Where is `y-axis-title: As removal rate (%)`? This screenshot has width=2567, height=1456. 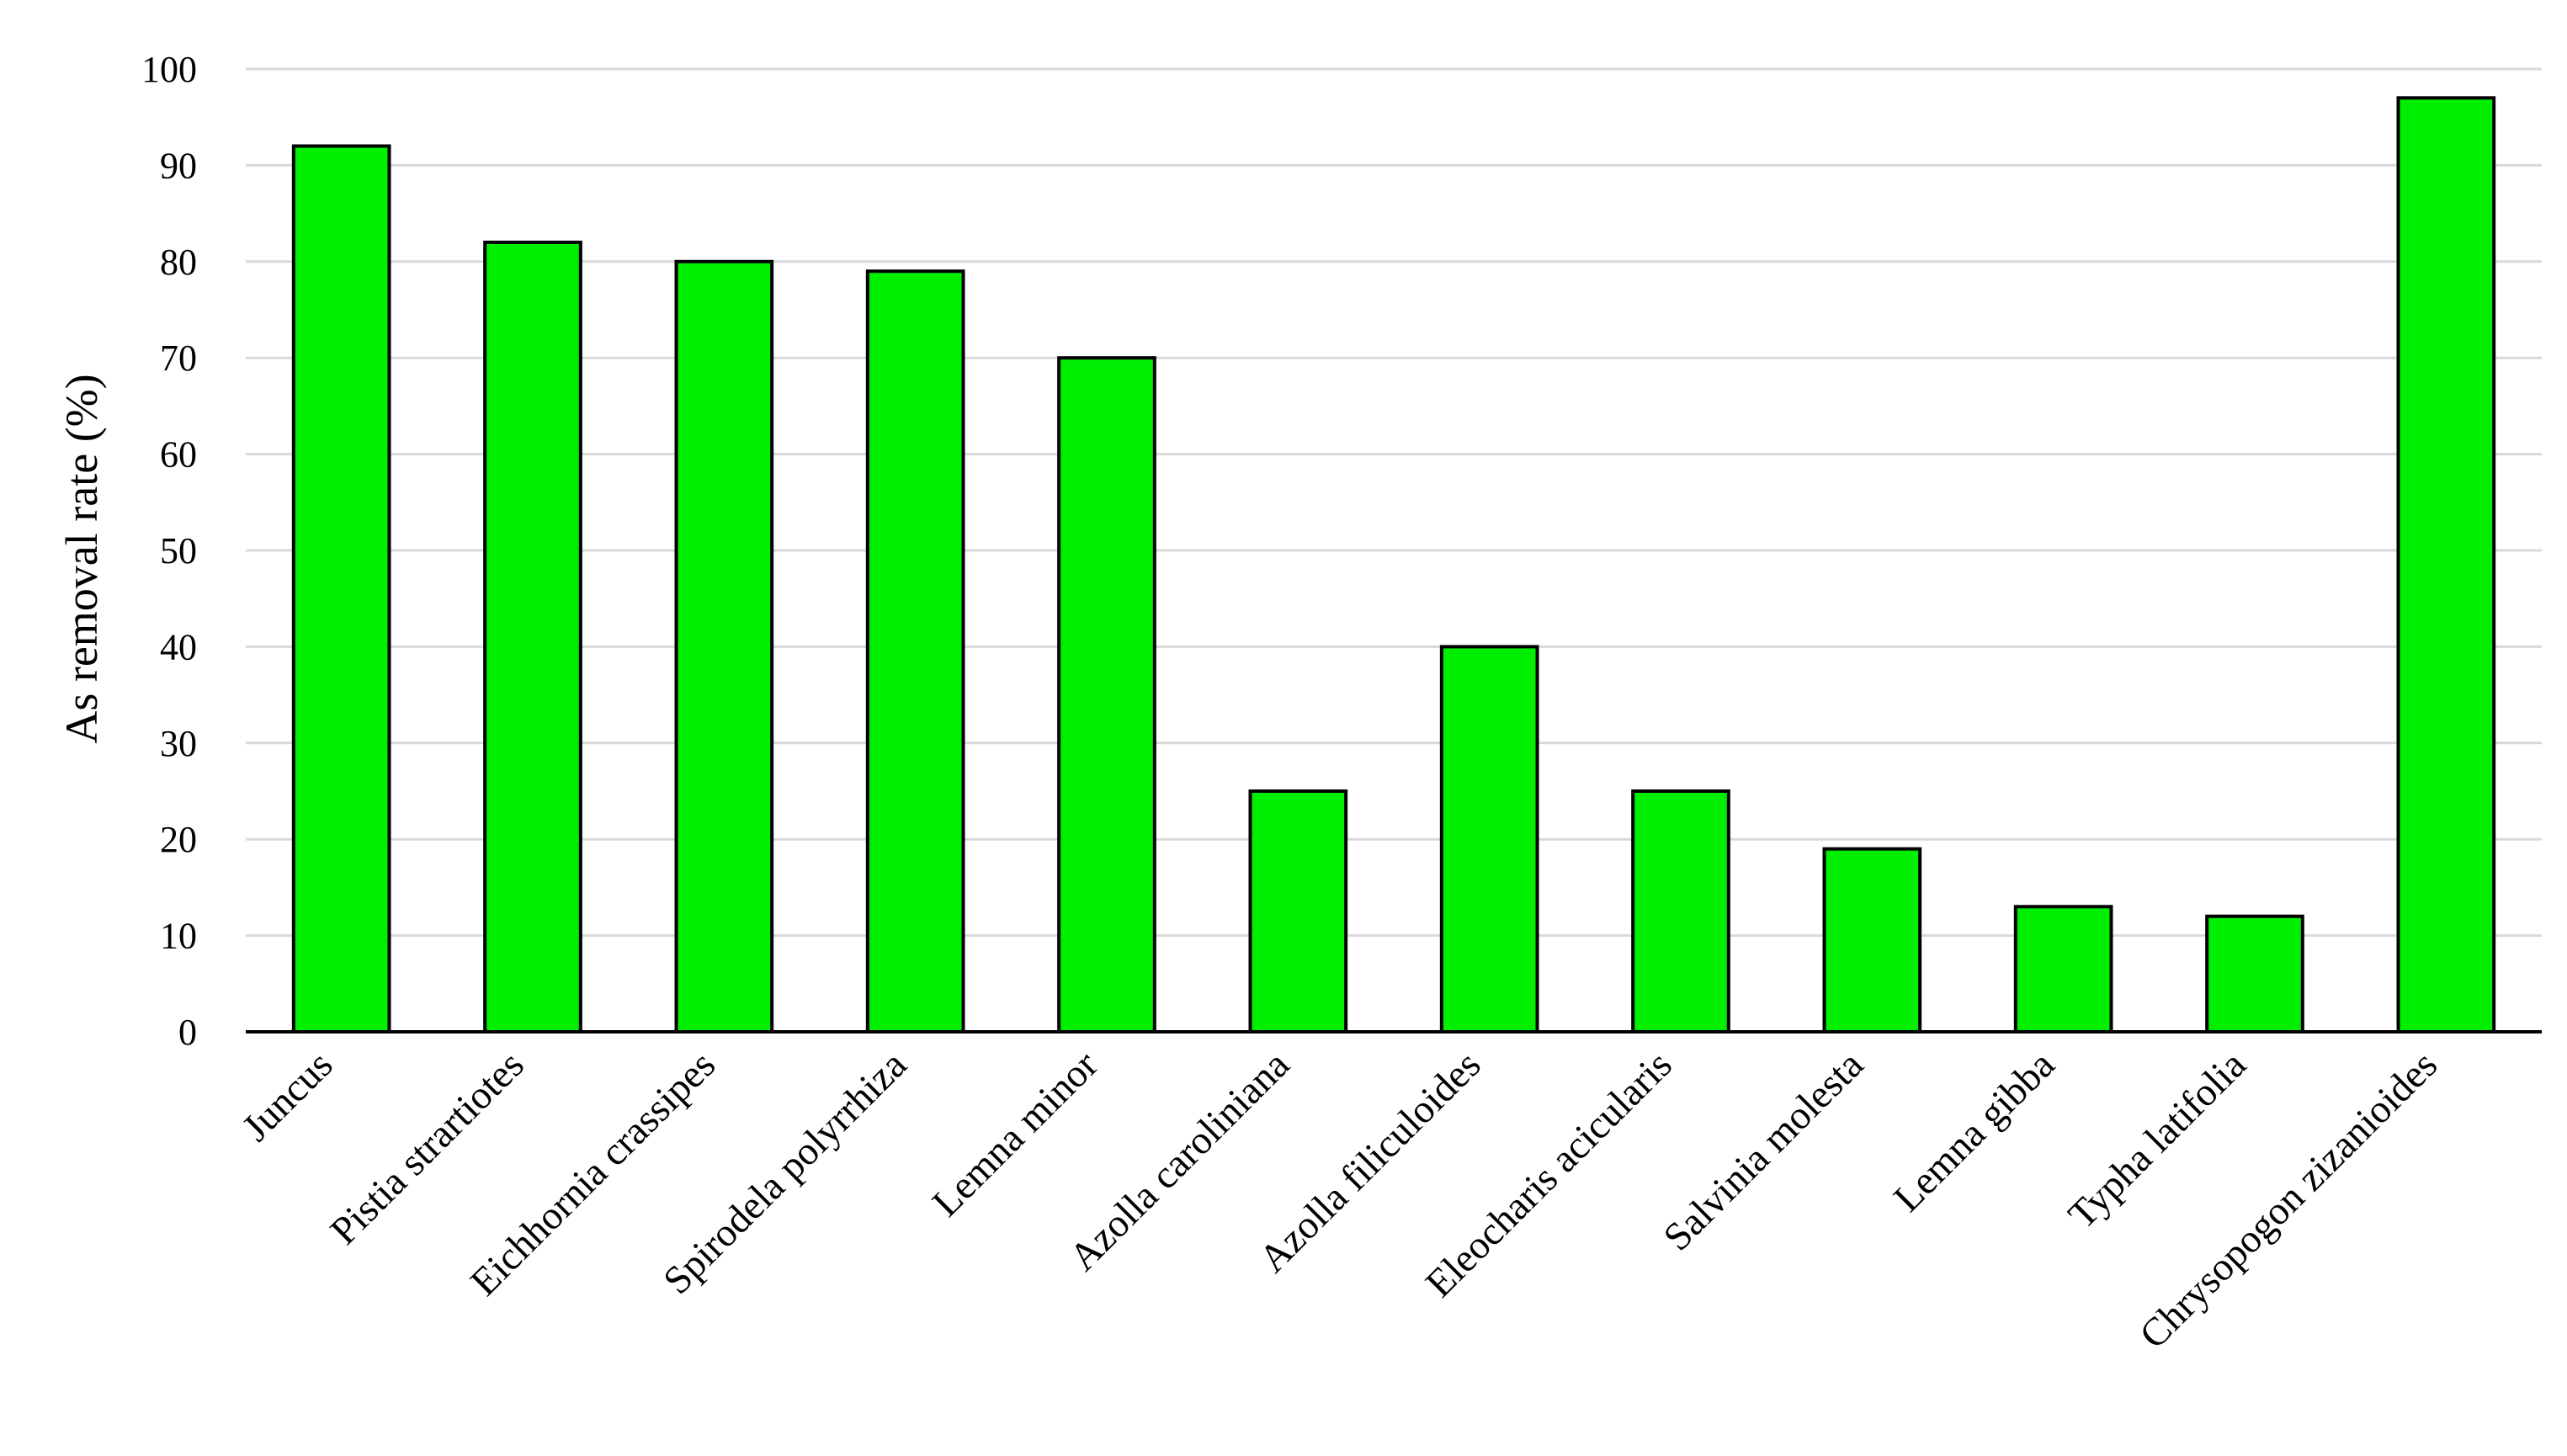
y-axis-title: As removal rate (%) is located at coordinates (81, 558).